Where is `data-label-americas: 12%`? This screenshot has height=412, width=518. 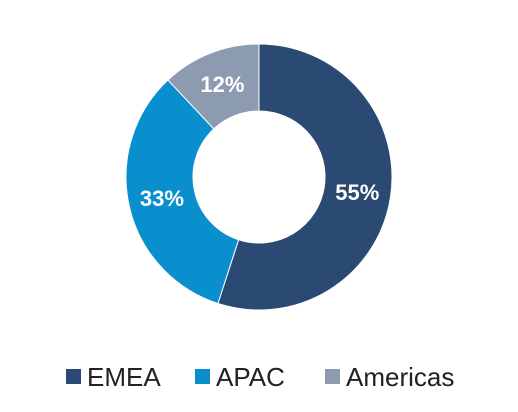
data-label-americas: 12% is located at coordinates (222, 84).